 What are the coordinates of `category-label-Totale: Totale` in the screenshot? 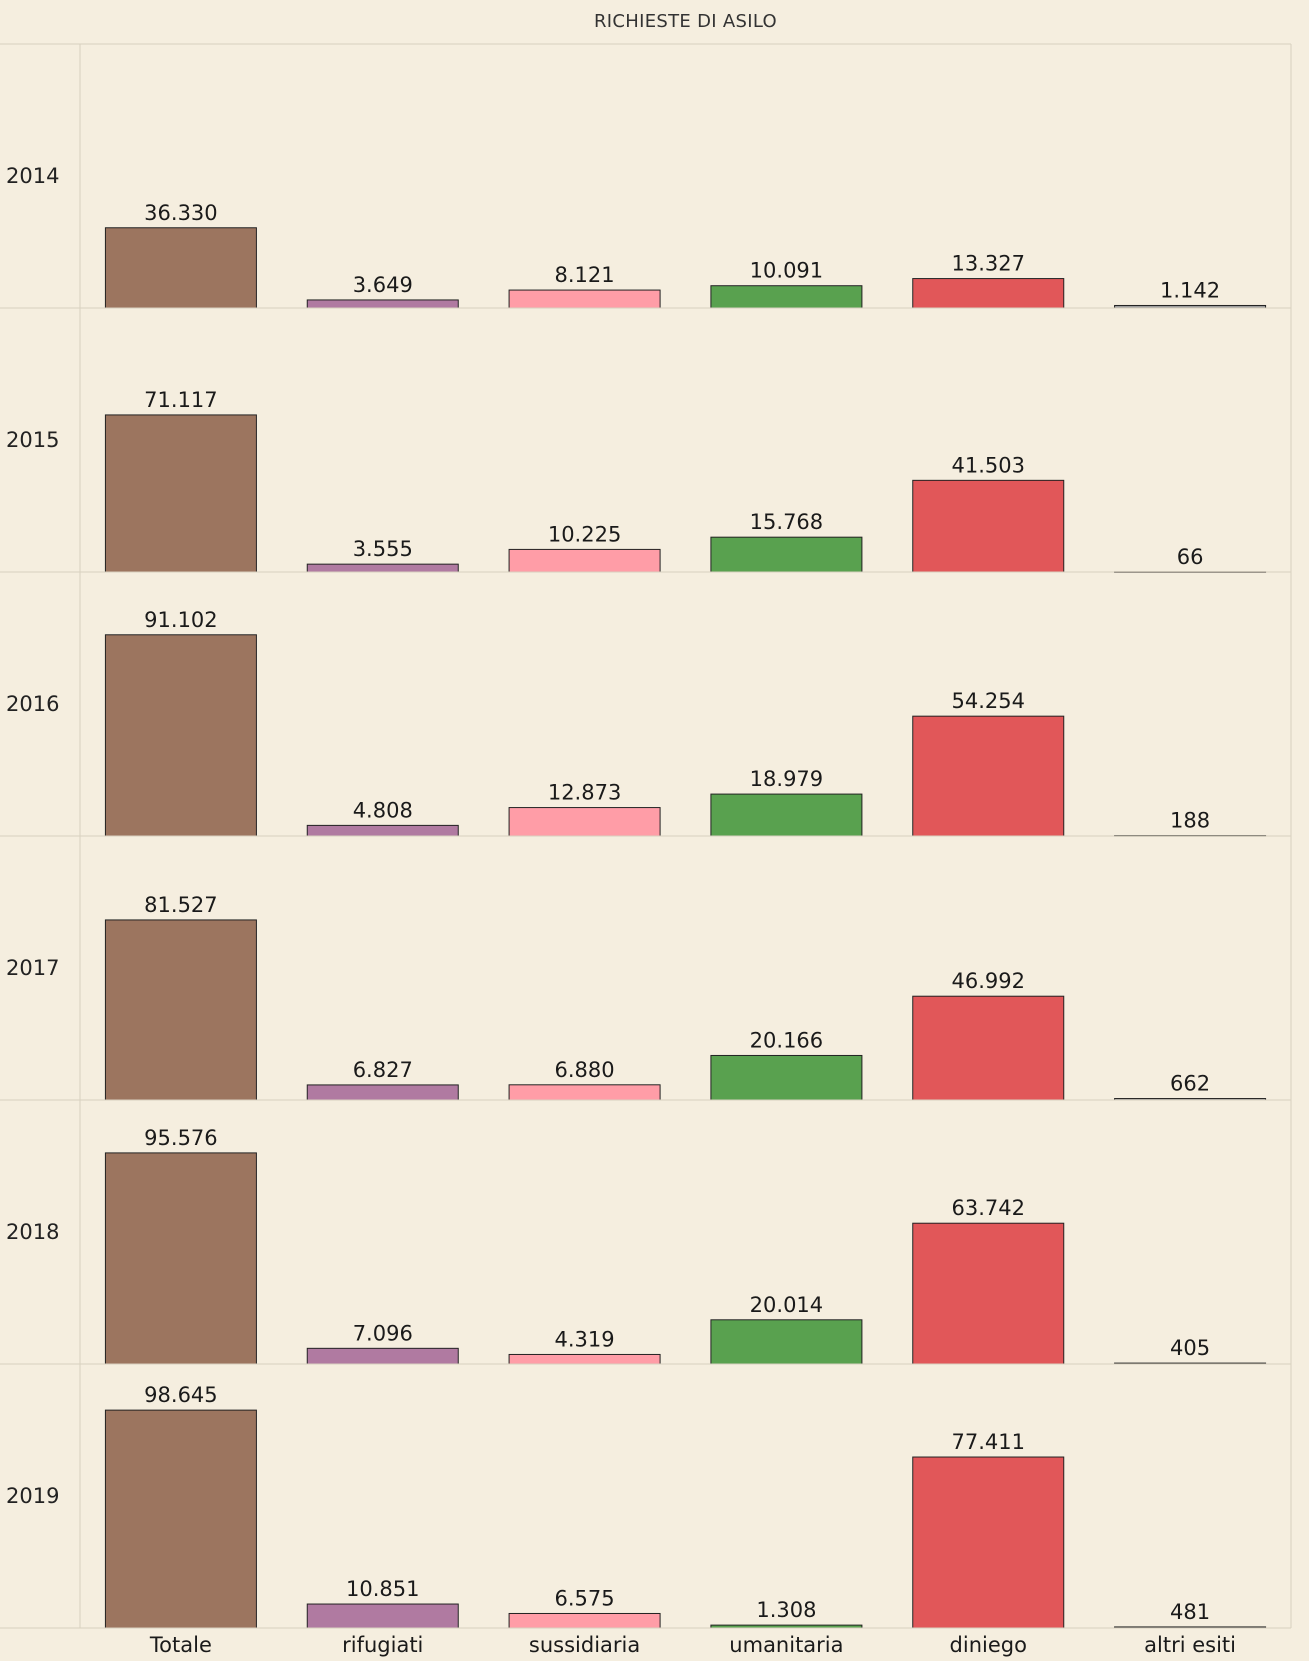 It's located at (180, 1645).